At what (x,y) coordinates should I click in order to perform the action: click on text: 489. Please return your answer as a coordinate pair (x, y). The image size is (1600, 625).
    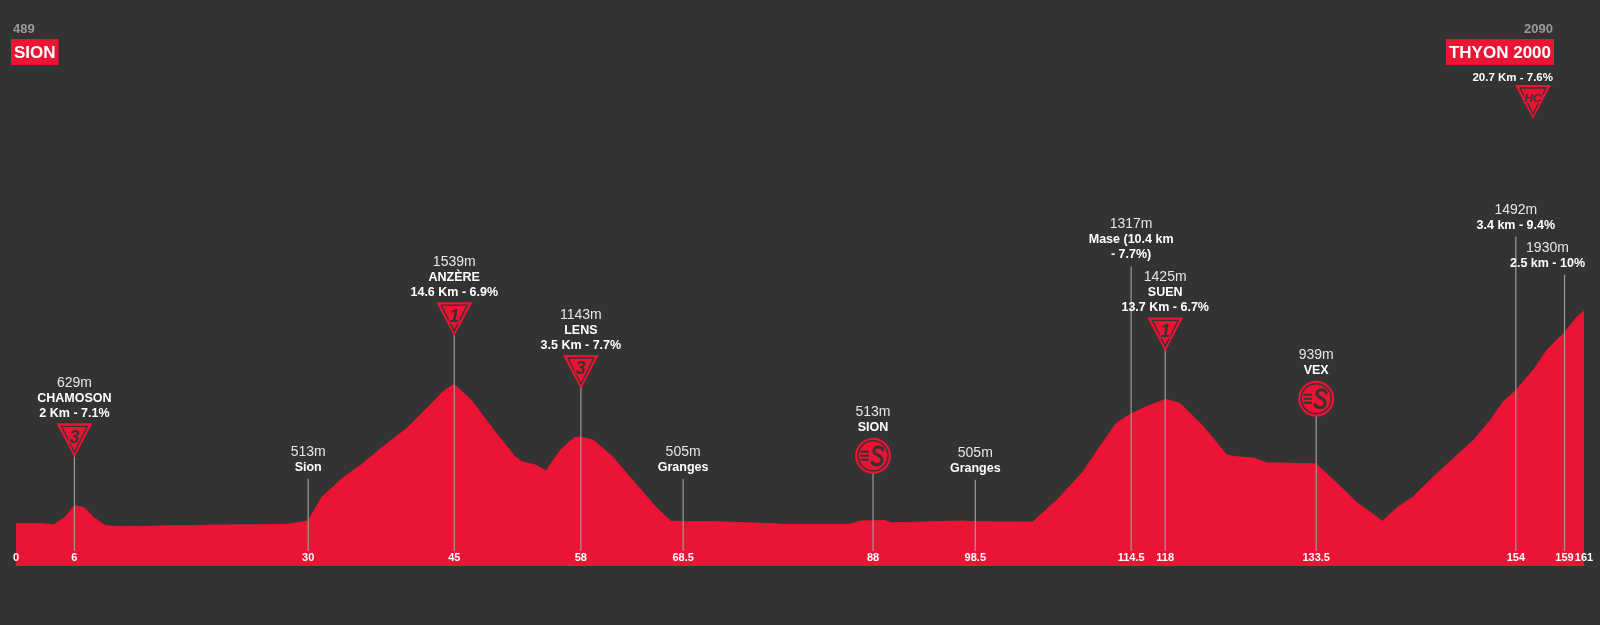
    Looking at the image, I should click on (24, 28).